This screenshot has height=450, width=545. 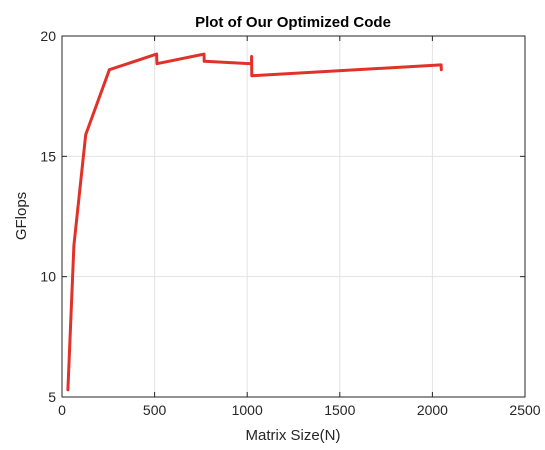 What do you see at coordinates (293, 22) in the screenshot?
I see `chart-title: Plot of Our Optimized Code` at bounding box center [293, 22].